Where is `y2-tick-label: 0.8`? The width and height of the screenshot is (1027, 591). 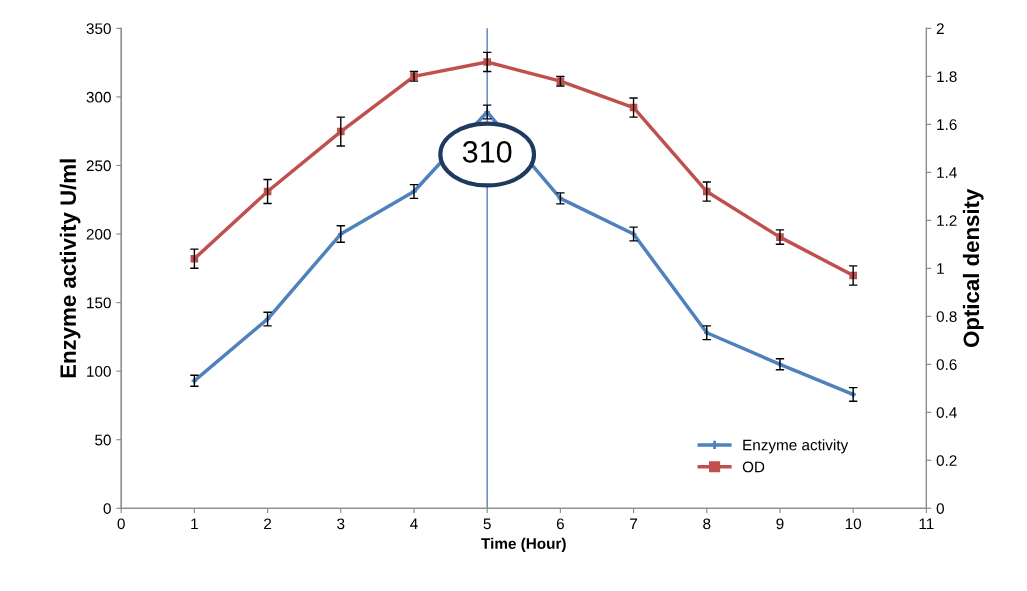 y2-tick-label: 0.8 is located at coordinates (946, 316).